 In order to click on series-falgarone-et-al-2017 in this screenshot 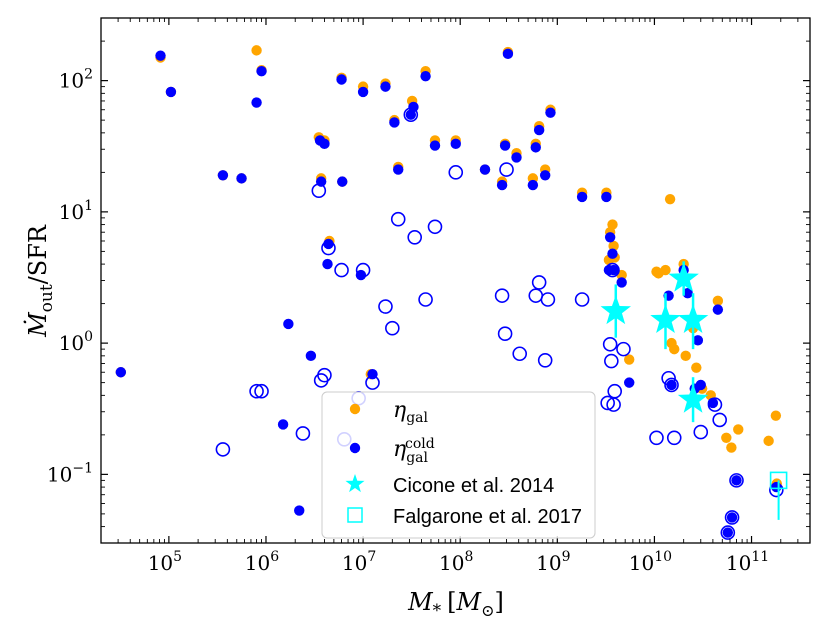, I will do `click(778, 495)`.